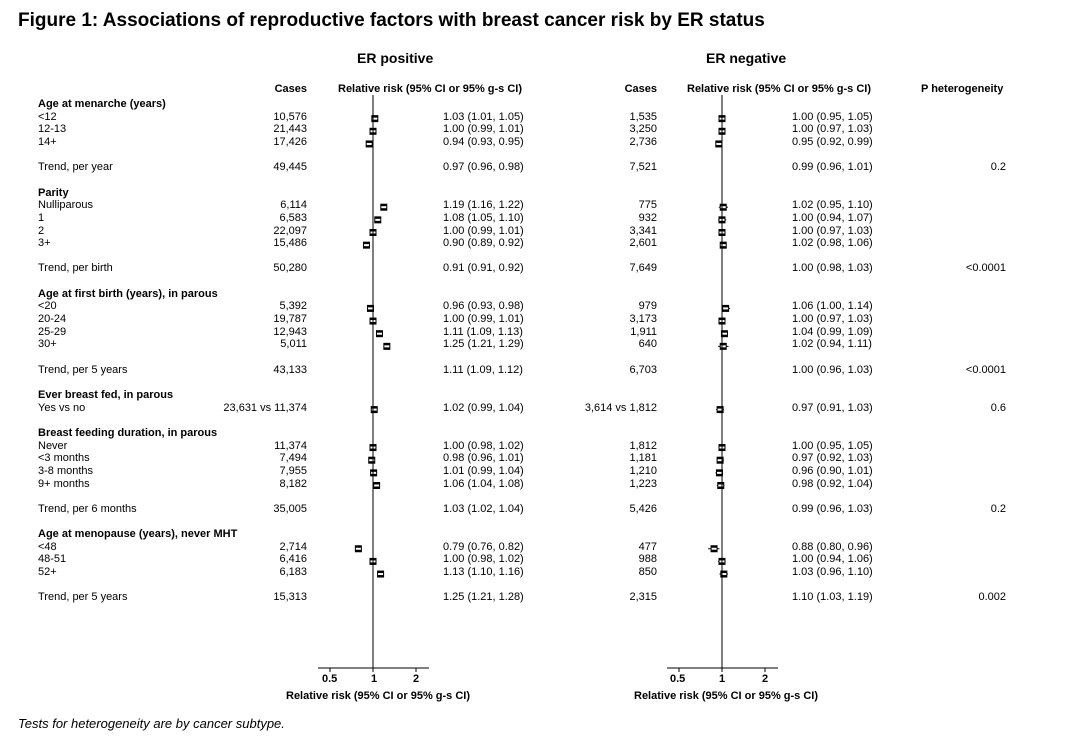  Describe the element at coordinates (724, 574) in the screenshot. I see `row-28-er-negative-marker-center` at that location.